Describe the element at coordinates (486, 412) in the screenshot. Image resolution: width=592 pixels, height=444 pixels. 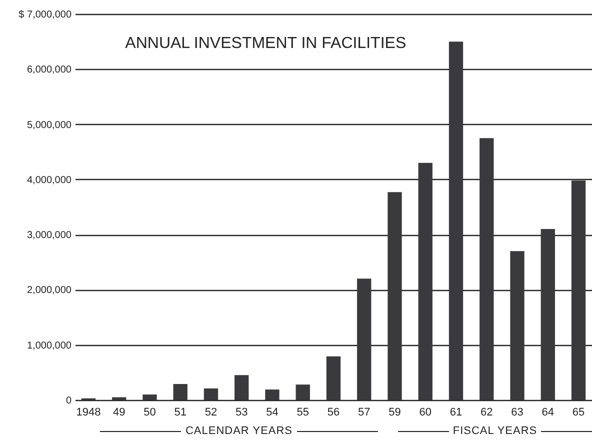
I see `x-tick-label: 62` at that location.